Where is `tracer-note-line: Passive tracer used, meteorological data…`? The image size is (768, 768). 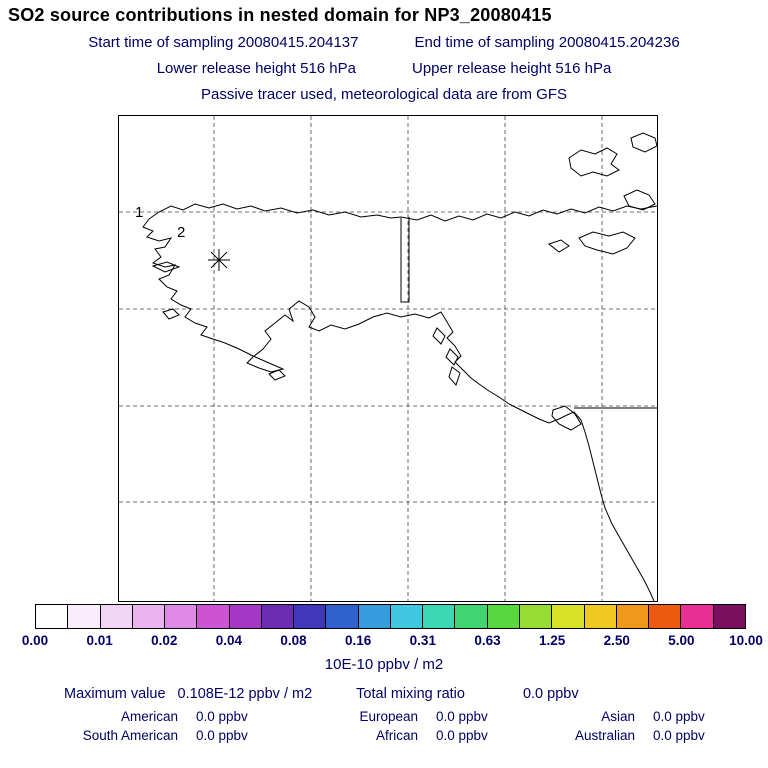 tracer-note-line: Passive tracer used, meteorological data… is located at coordinates (384, 94).